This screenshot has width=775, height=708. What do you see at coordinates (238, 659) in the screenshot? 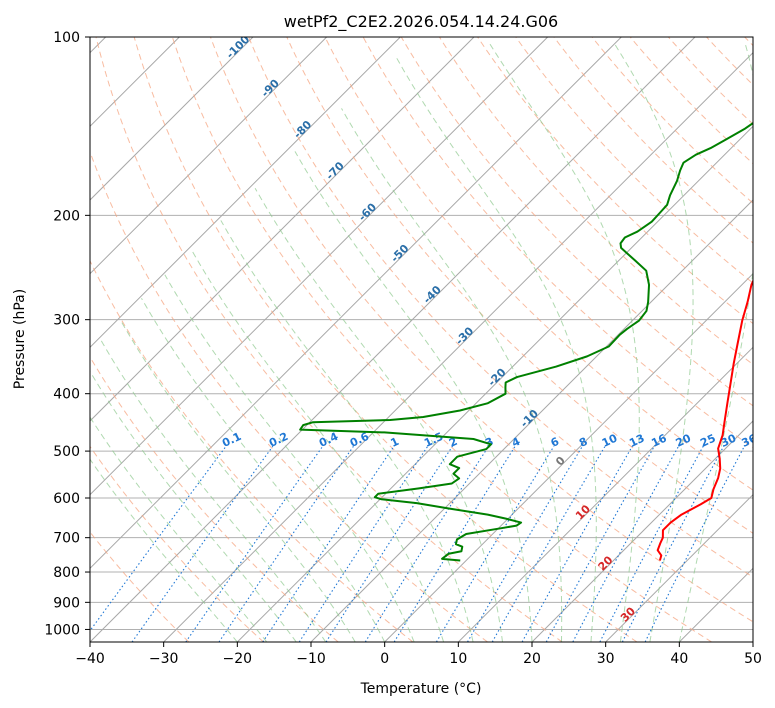
I see `x-tick-label: −20` at bounding box center [238, 659].